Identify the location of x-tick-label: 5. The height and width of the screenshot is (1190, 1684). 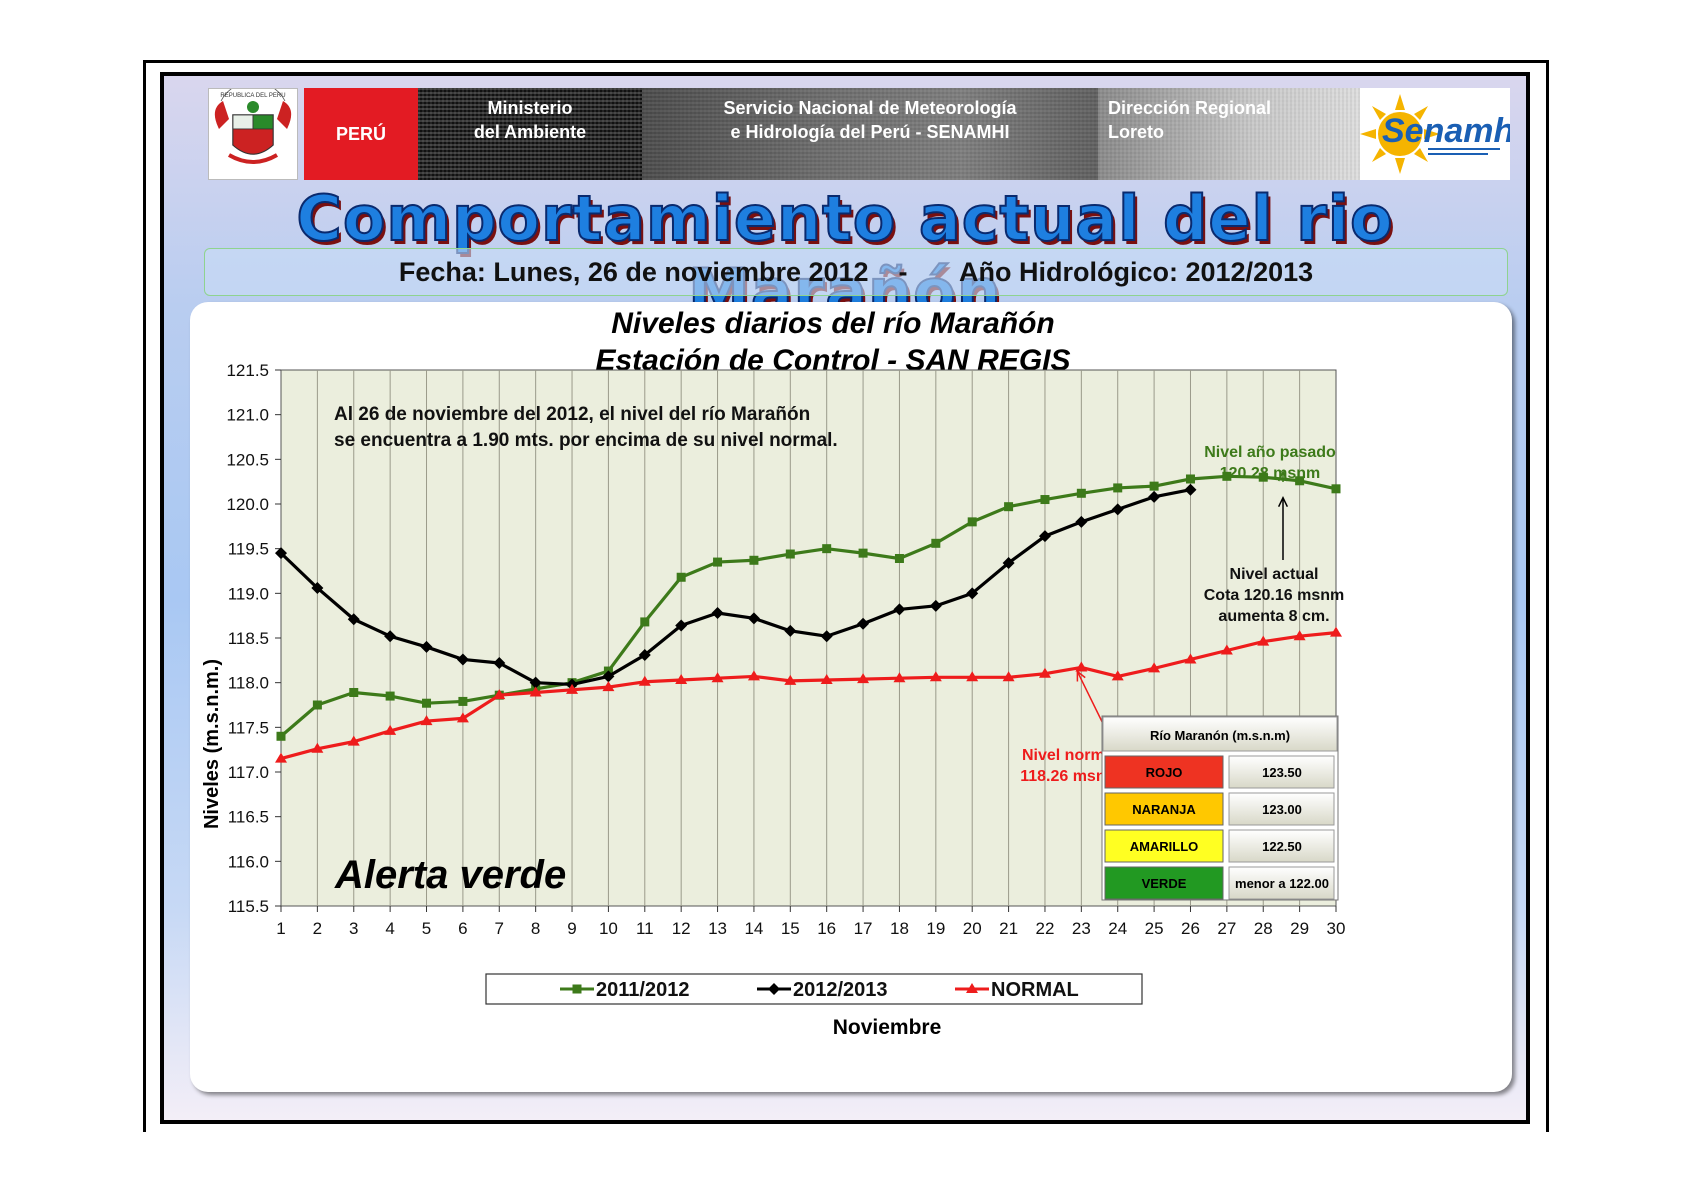
(426, 928).